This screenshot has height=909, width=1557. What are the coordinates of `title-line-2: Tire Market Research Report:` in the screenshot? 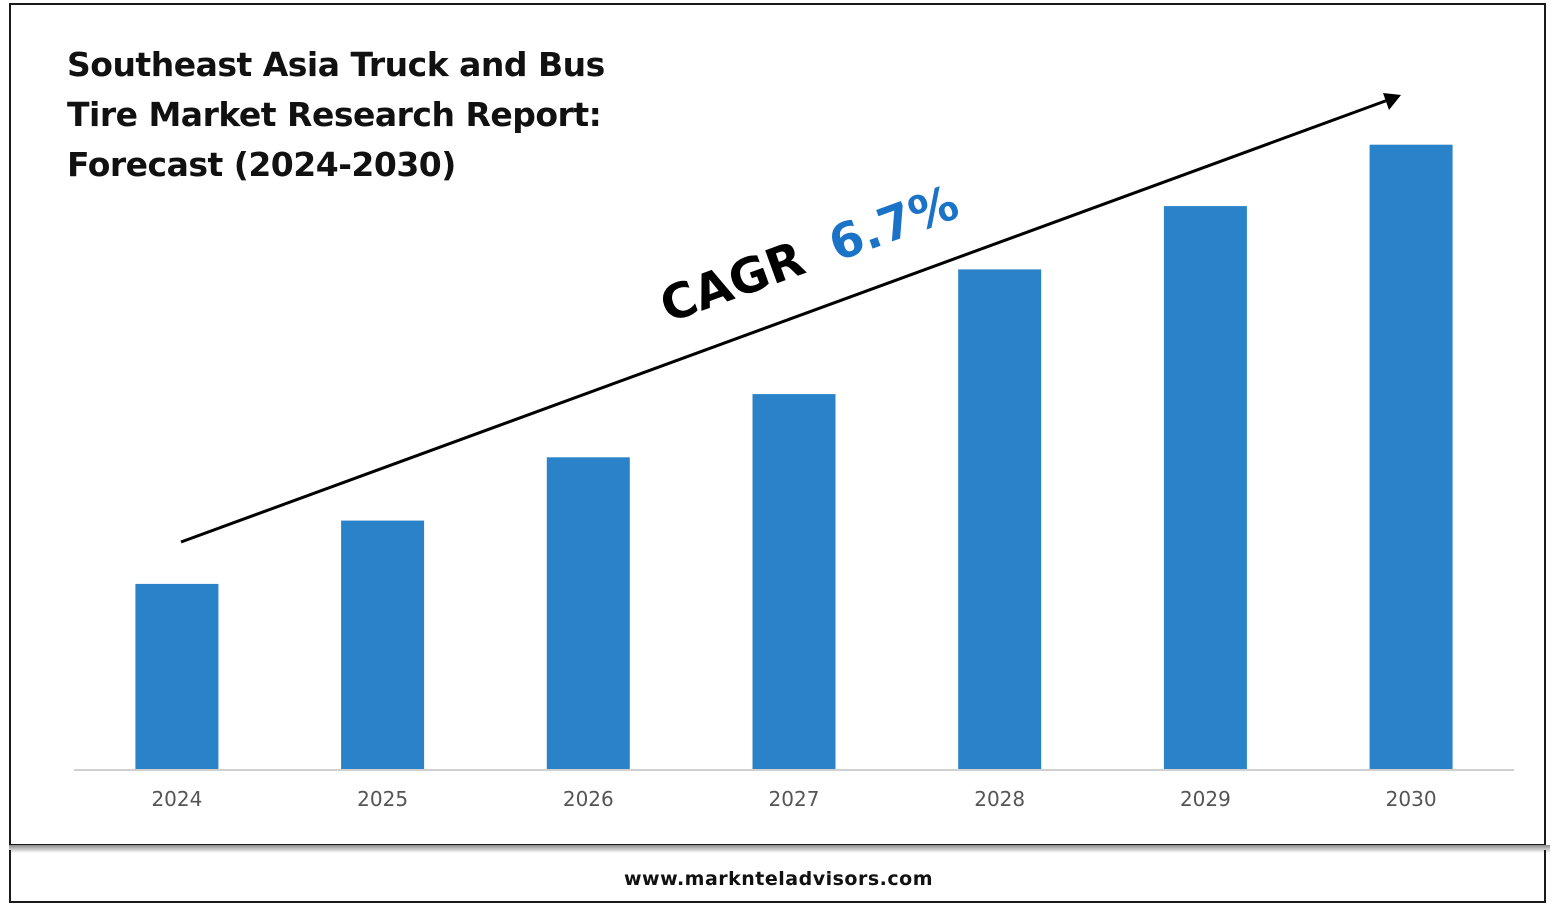 It's located at (334, 114).